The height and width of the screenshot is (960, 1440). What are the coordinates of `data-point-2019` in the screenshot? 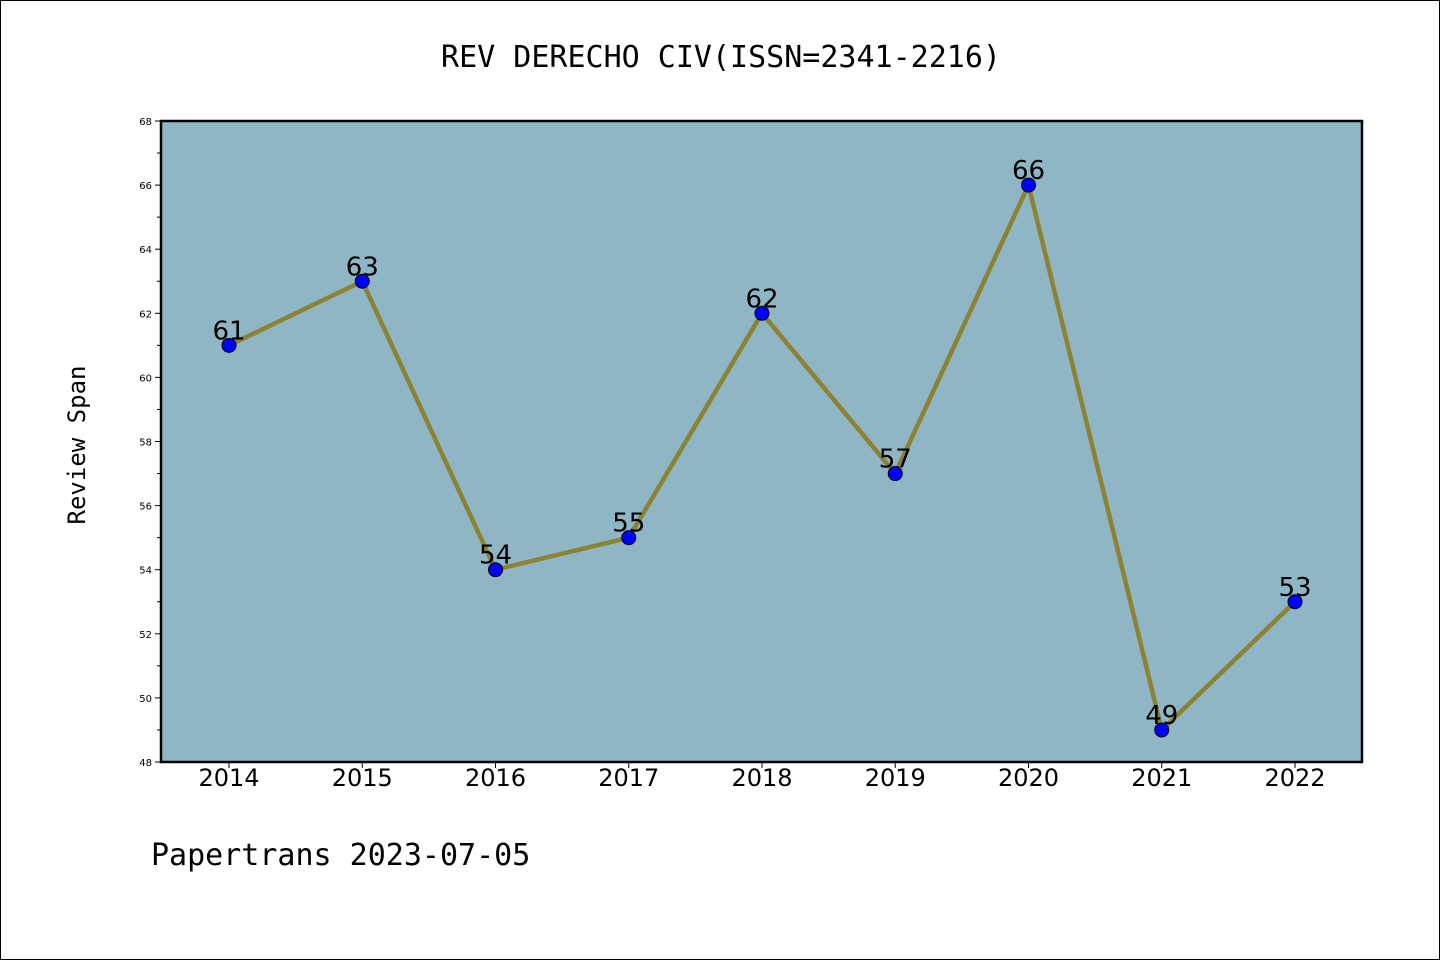 It's located at (895, 474).